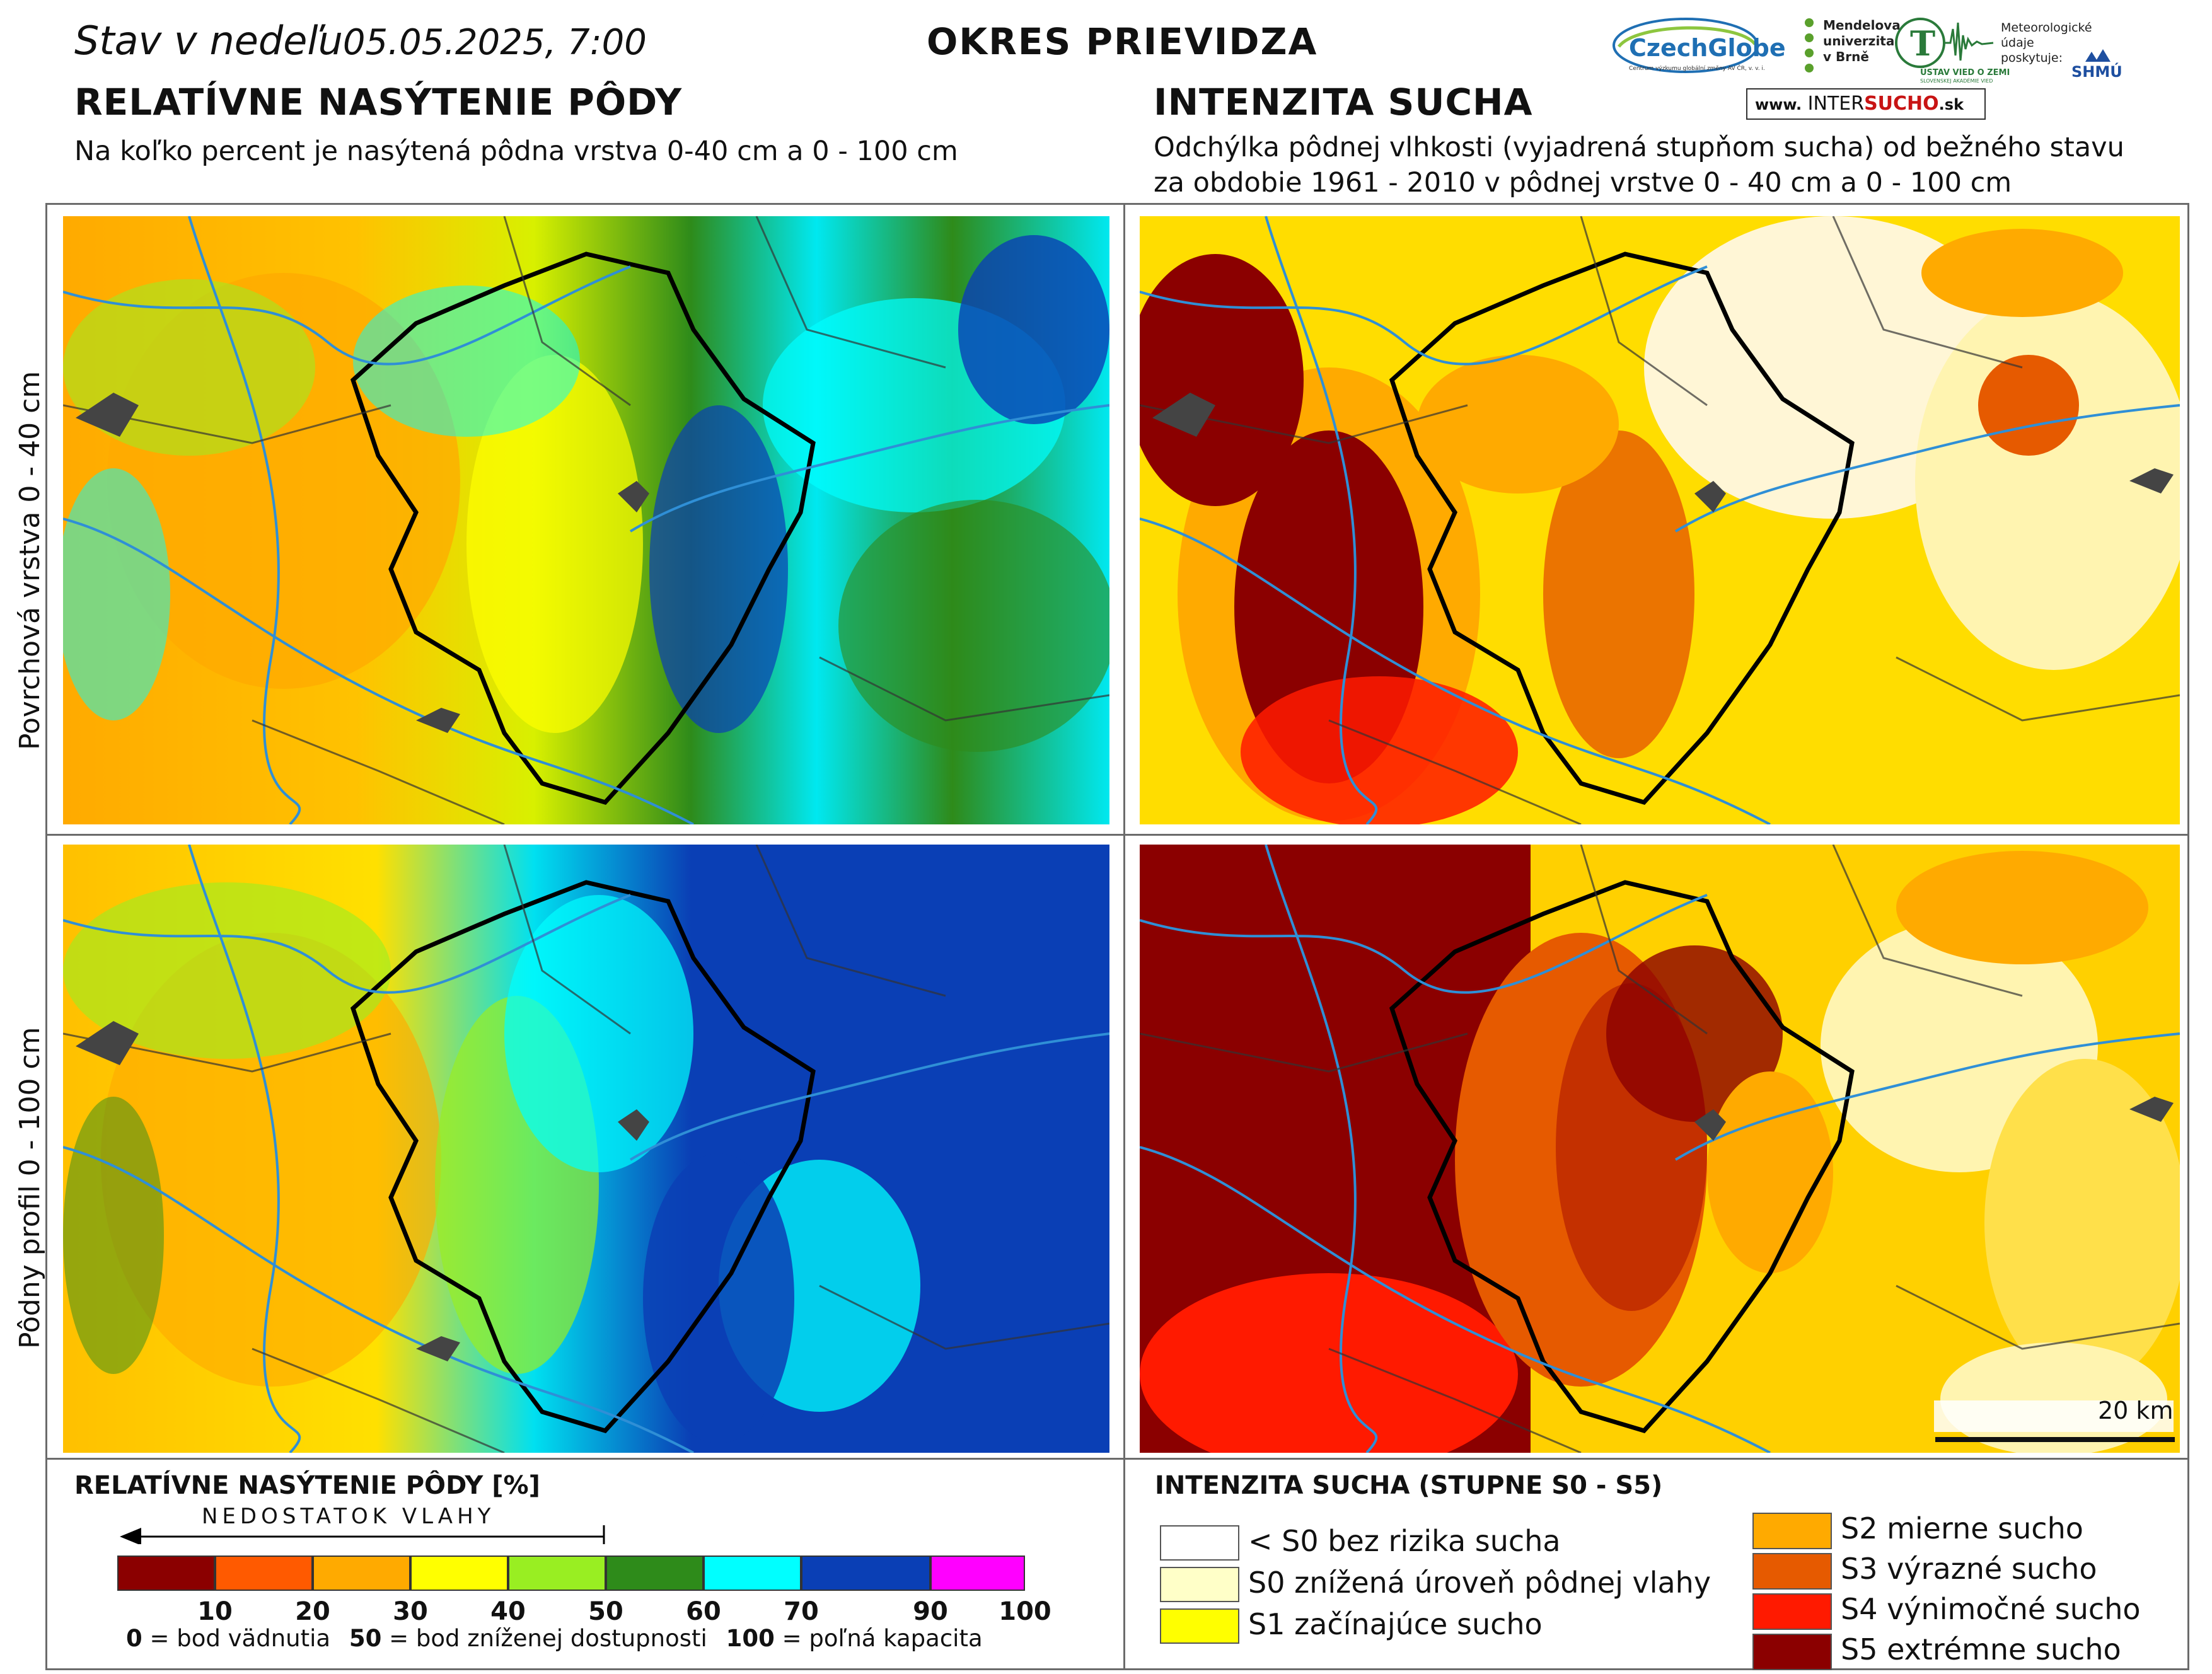 This screenshot has height=1674, width=2212. What do you see at coordinates (365, 1638) in the screenshot?
I see `note-50-value: 50` at bounding box center [365, 1638].